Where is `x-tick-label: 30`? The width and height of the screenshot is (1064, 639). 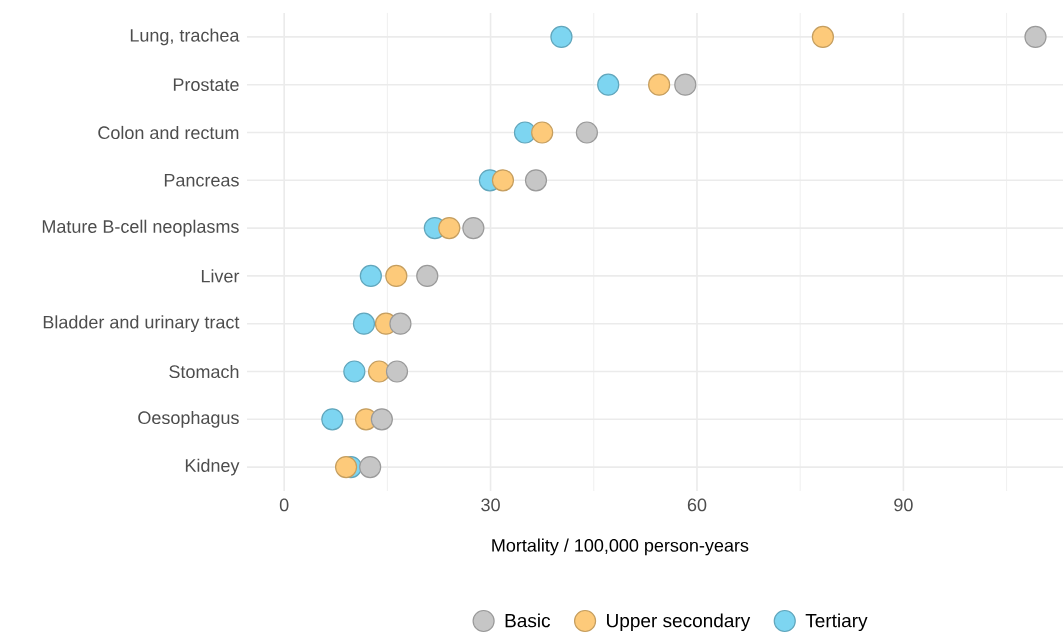
x-tick-label: 30 is located at coordinates (490, 505).